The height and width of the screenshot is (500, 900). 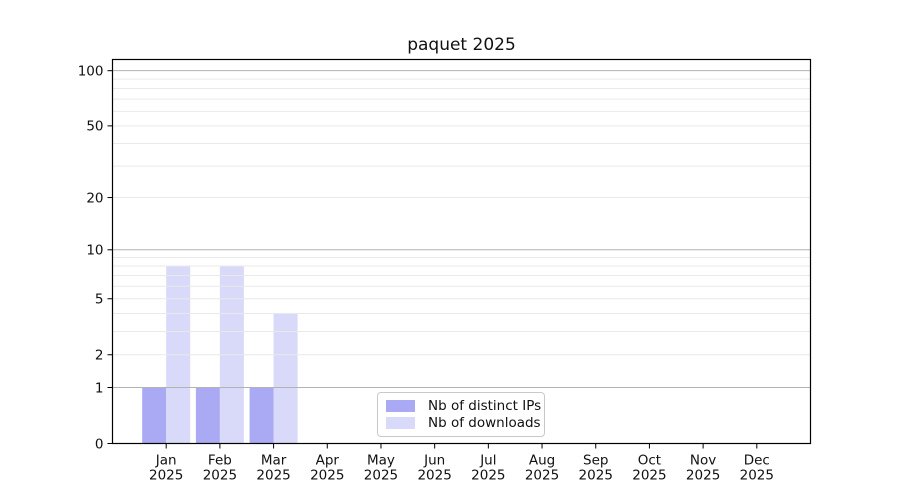 I want to click on y-tick-label: 20, so click(x=94, y=198).